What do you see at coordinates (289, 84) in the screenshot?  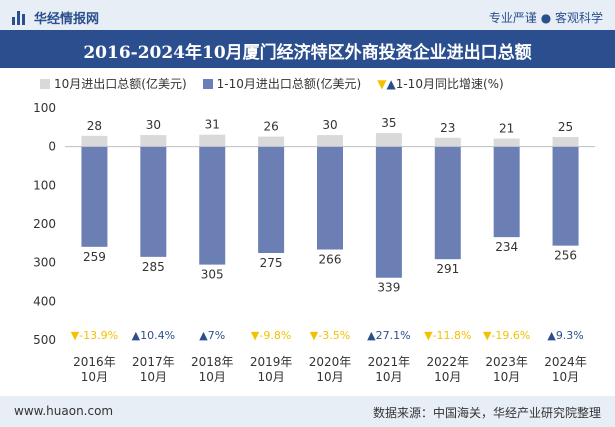 I see `legend-label-cumulative: 1-10月进出口总额(亿美元)` at bounding box center [289, 84].